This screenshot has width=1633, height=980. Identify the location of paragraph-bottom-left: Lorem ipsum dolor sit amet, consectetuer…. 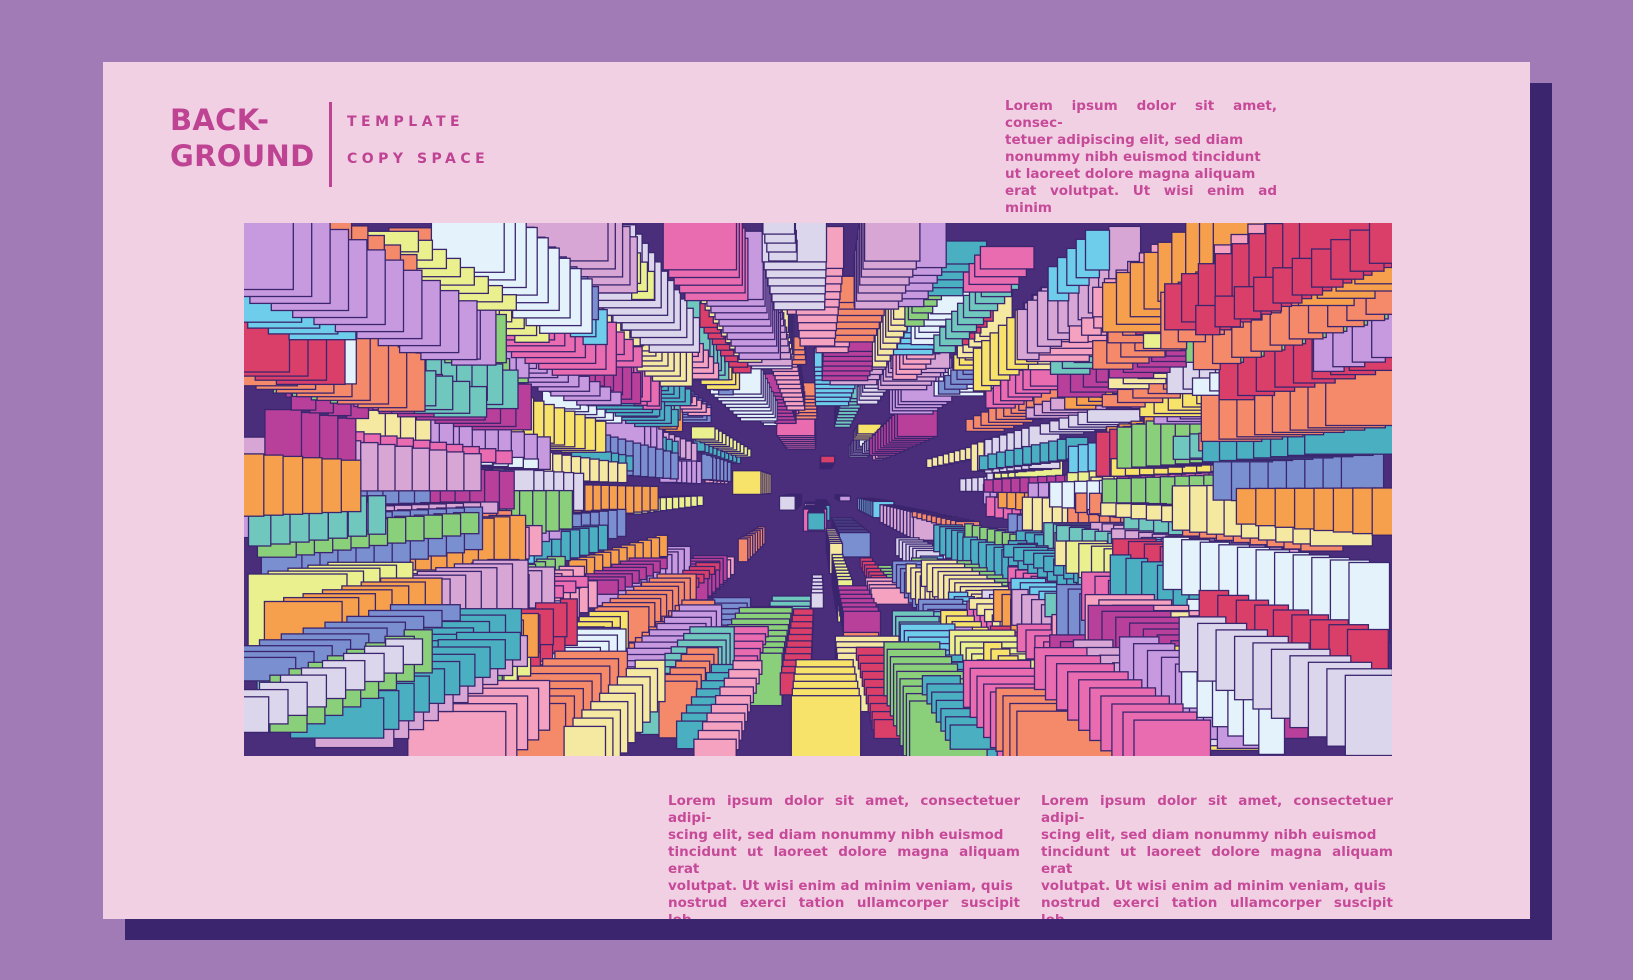
(844, 856).